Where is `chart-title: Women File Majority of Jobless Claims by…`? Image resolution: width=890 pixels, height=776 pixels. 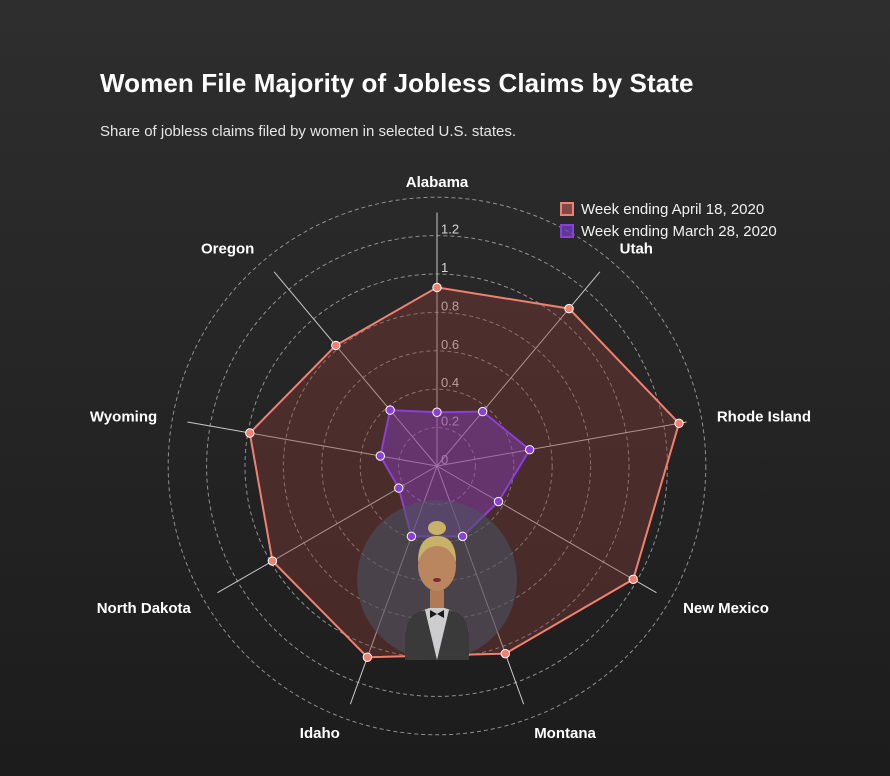
chart-title: Women File Majority of Jobless Claims by… is located at coordinates (397, 83).